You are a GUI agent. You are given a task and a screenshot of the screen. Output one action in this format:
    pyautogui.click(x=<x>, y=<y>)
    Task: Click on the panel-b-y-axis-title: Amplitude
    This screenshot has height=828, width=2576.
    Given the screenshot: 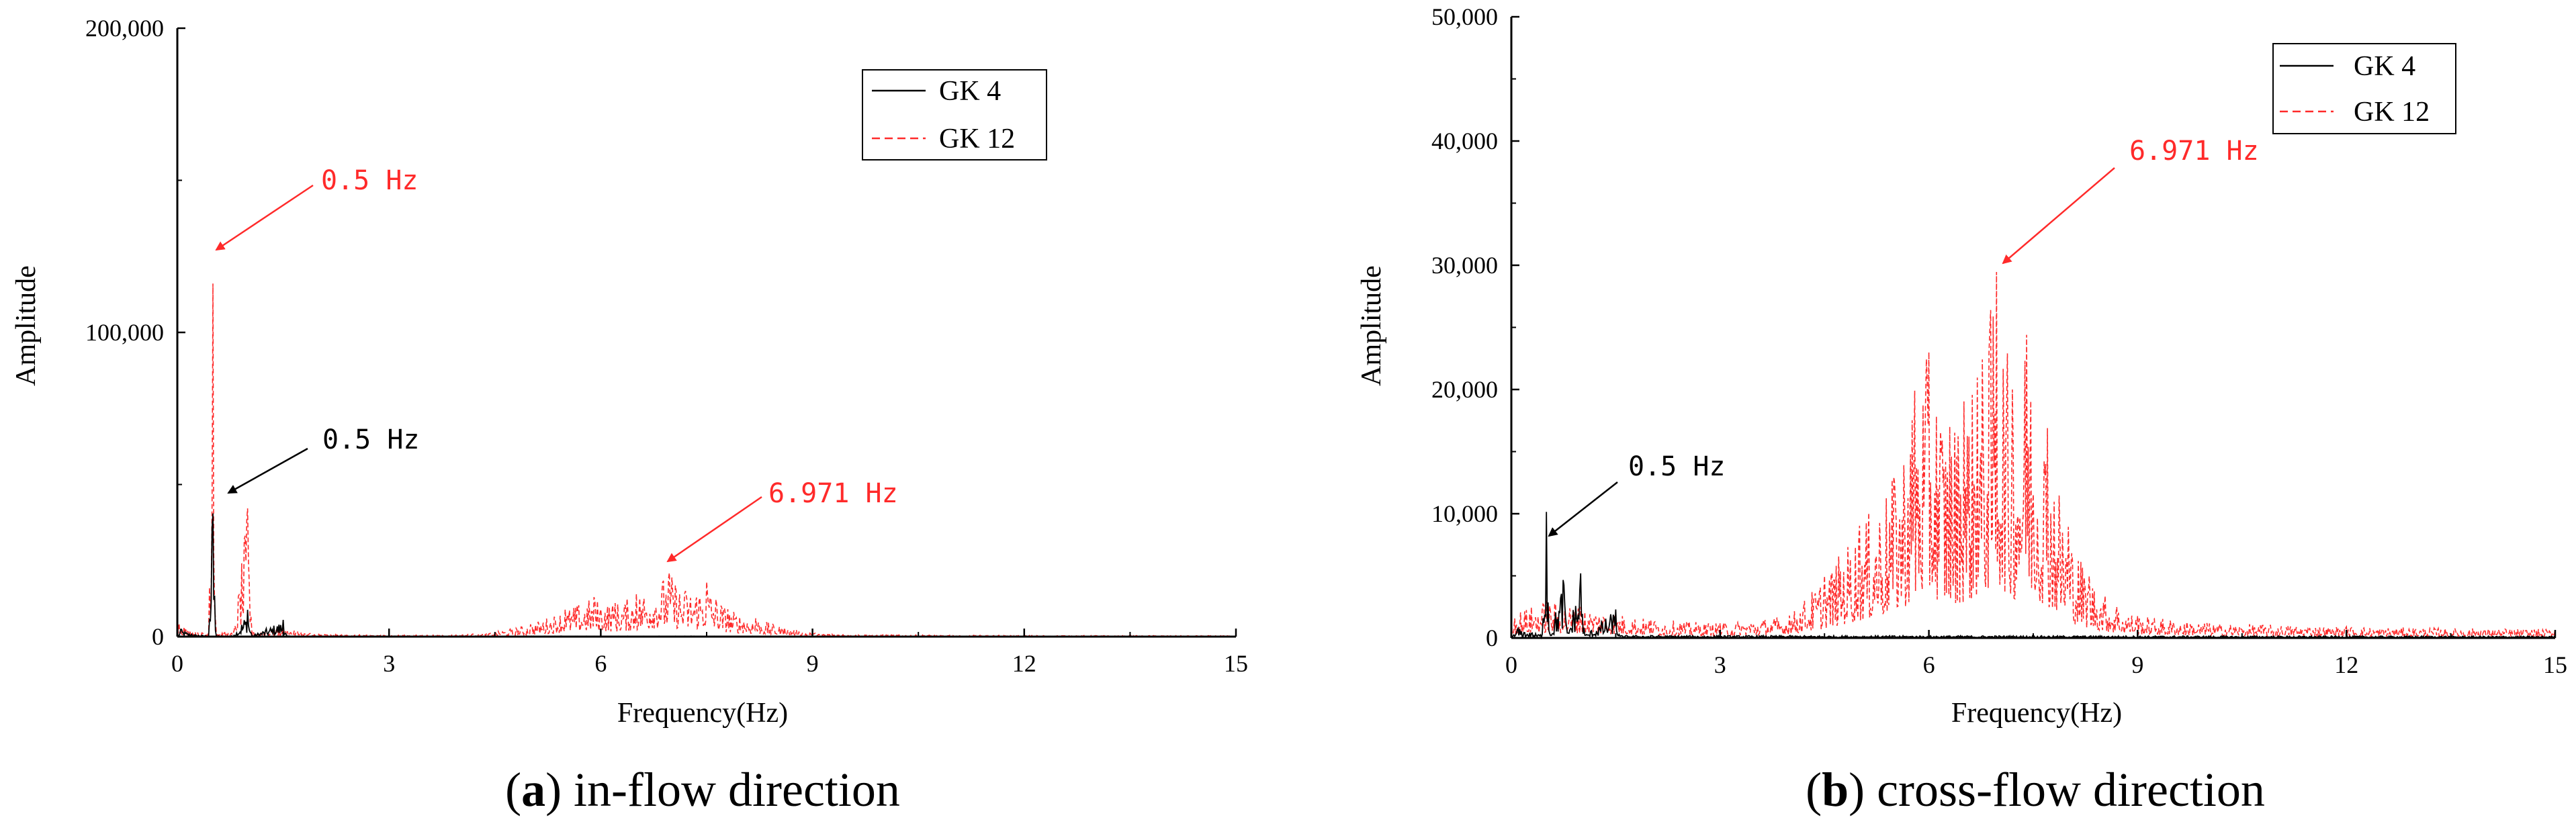 What is the action you would take?
    pyautogui.click(x=1372, y=325)
    